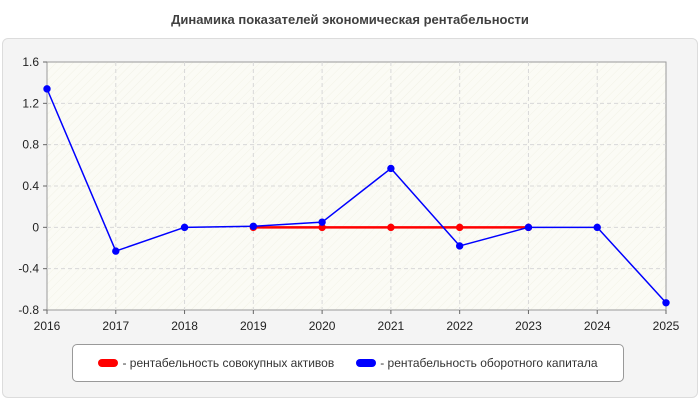  I want to click on legend-swatch-working-capital, so click(366, 363).